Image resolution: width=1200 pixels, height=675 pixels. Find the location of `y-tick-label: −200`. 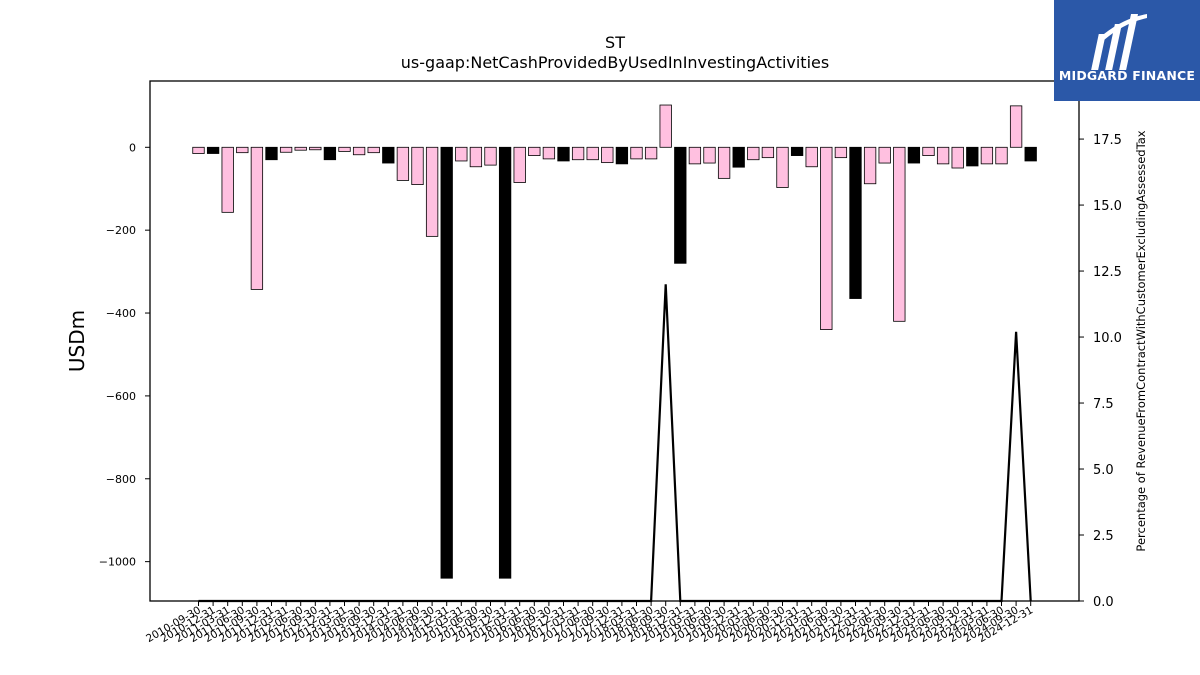

y-tick-label: −200 is located at coordinates (121, 230).